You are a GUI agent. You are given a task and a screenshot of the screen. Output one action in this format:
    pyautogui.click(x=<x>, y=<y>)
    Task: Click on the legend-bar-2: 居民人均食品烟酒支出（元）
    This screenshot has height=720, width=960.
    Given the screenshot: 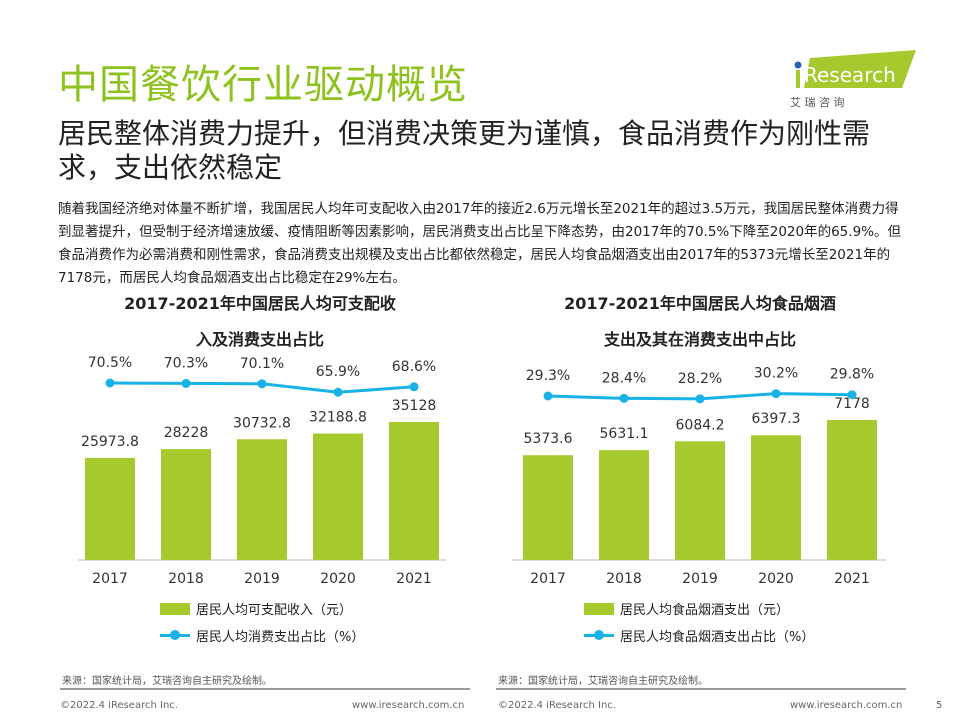 What is the action you would take?
    pyautogui.click(x=686, y=608)
    